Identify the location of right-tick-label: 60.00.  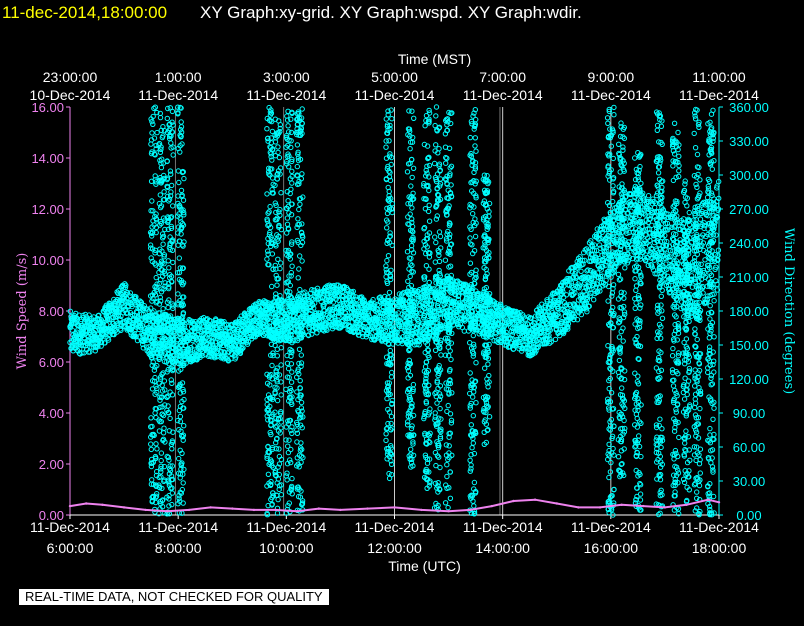
(749, 447).